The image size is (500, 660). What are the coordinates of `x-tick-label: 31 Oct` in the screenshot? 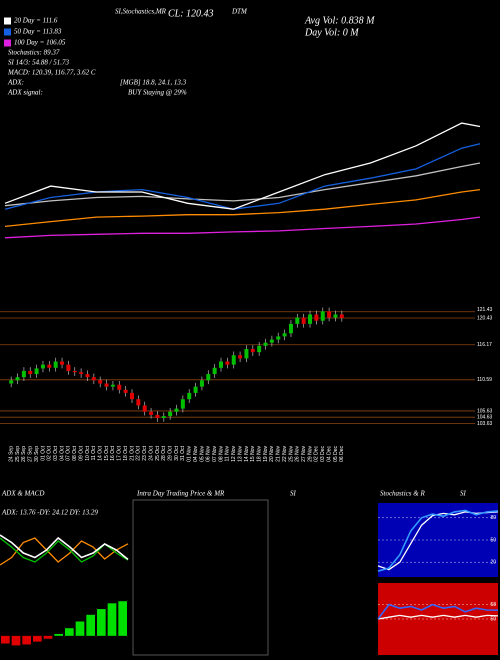 It's located at (183, 452).